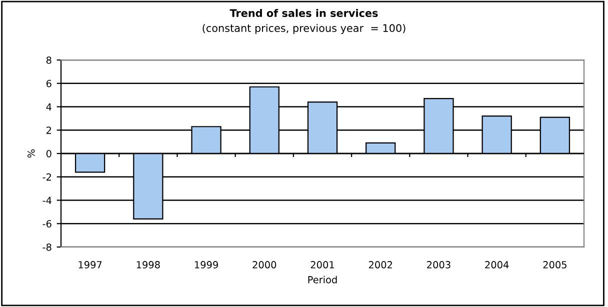 The height and width of the screenshot is (307, 608). I want to click on x-tick-label: 2005, so click(554, 264).